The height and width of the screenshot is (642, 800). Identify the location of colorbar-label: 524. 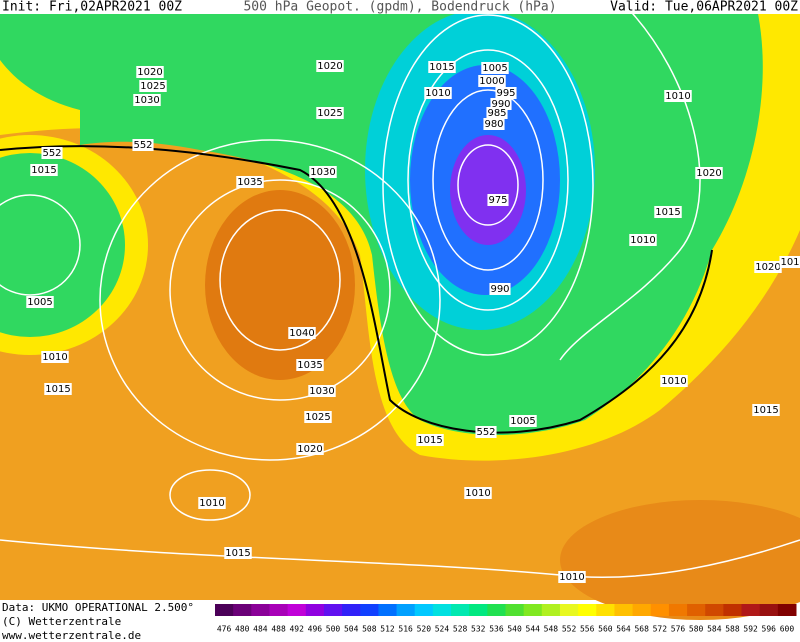
(442, 629).